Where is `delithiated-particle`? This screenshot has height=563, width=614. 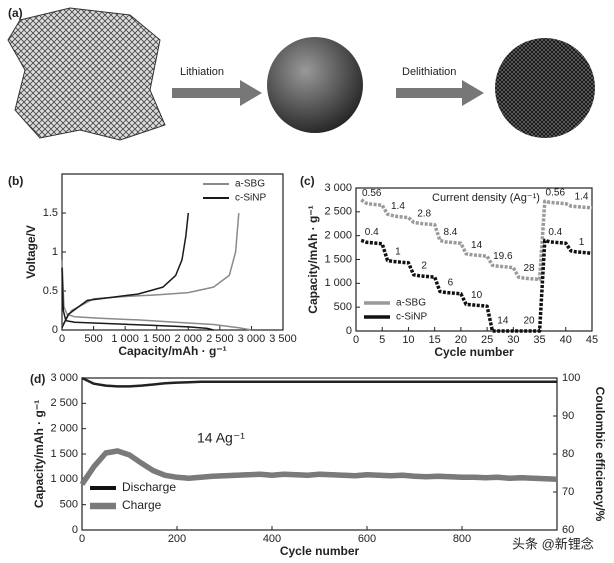 delithiated-particle is located at coordinates (545, 88).